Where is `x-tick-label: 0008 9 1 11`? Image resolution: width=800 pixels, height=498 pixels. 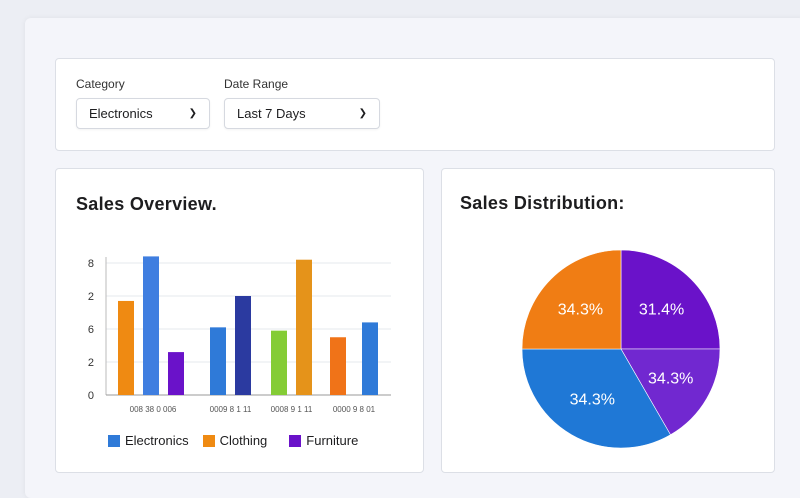 x-tick-label: 0008 9 1 11 is located at coordinates (292, 409).